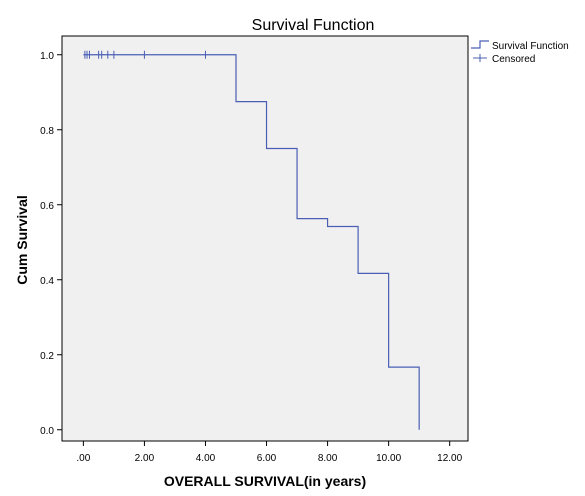 The height and width of the screenshot is (496, 585). Describe the element at coordinates (449, 458) in the screenshot. I see `x-tick-label: 12.00` at that location.